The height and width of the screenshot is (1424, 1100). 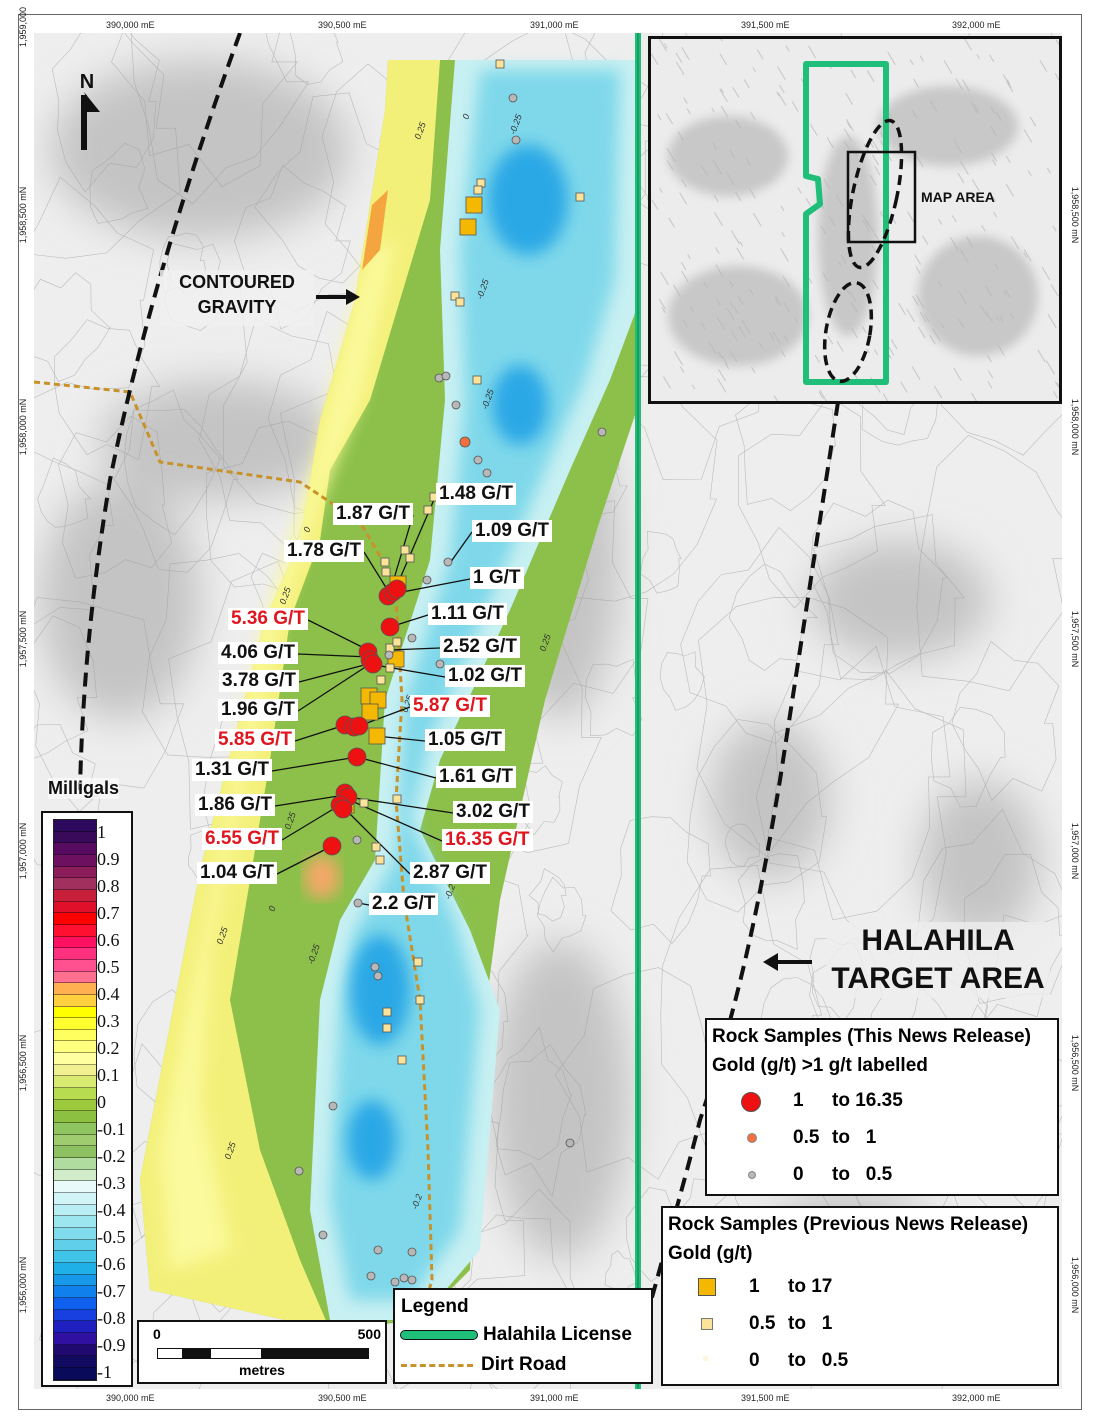 What do you see at coordinates (404, 904) in the screenshot?
I see `sample-assay-label: 2.2 G/T` at bounding box center [404, 904].